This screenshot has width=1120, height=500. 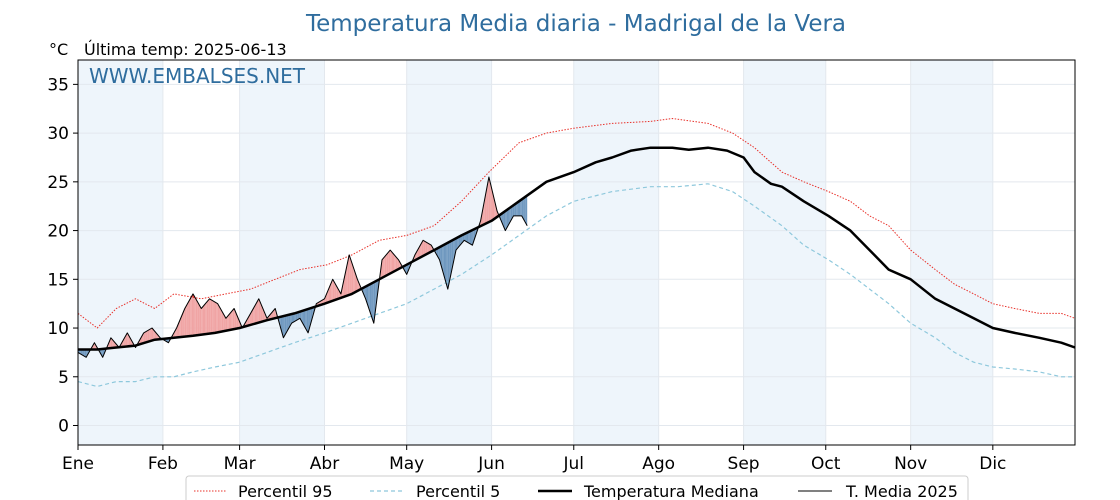 What do you see at coordinates (240, 464) in the screenshot?
I see `x-tick-label-Mar: Mar` at bounding box center [240, 464].